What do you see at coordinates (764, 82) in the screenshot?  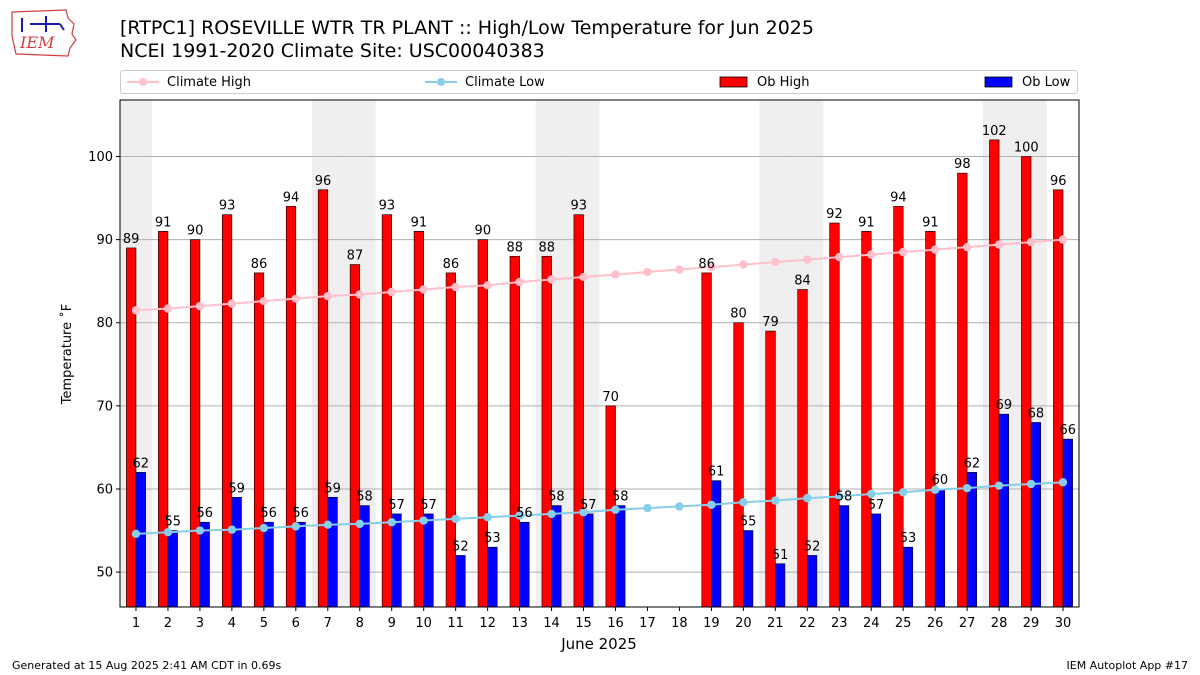 I see `legend-item-ob-high: Ob High` at bounding box center [764, 82].